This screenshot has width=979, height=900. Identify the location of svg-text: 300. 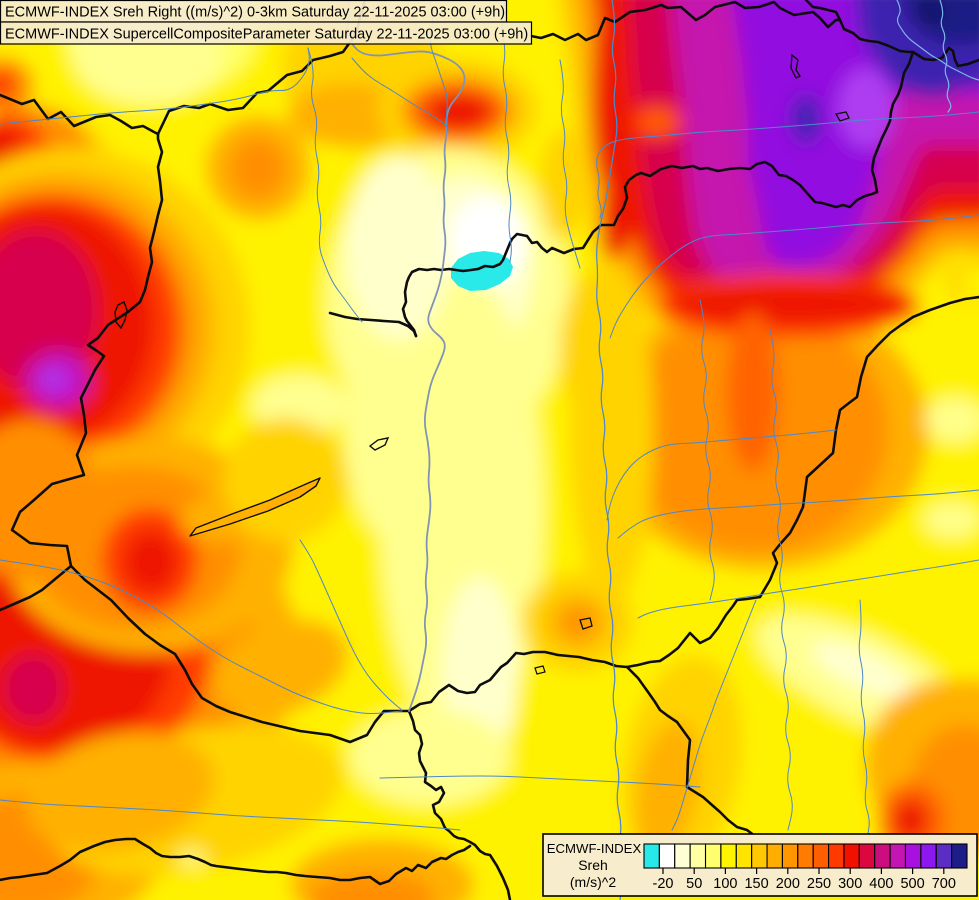
(850, 884).